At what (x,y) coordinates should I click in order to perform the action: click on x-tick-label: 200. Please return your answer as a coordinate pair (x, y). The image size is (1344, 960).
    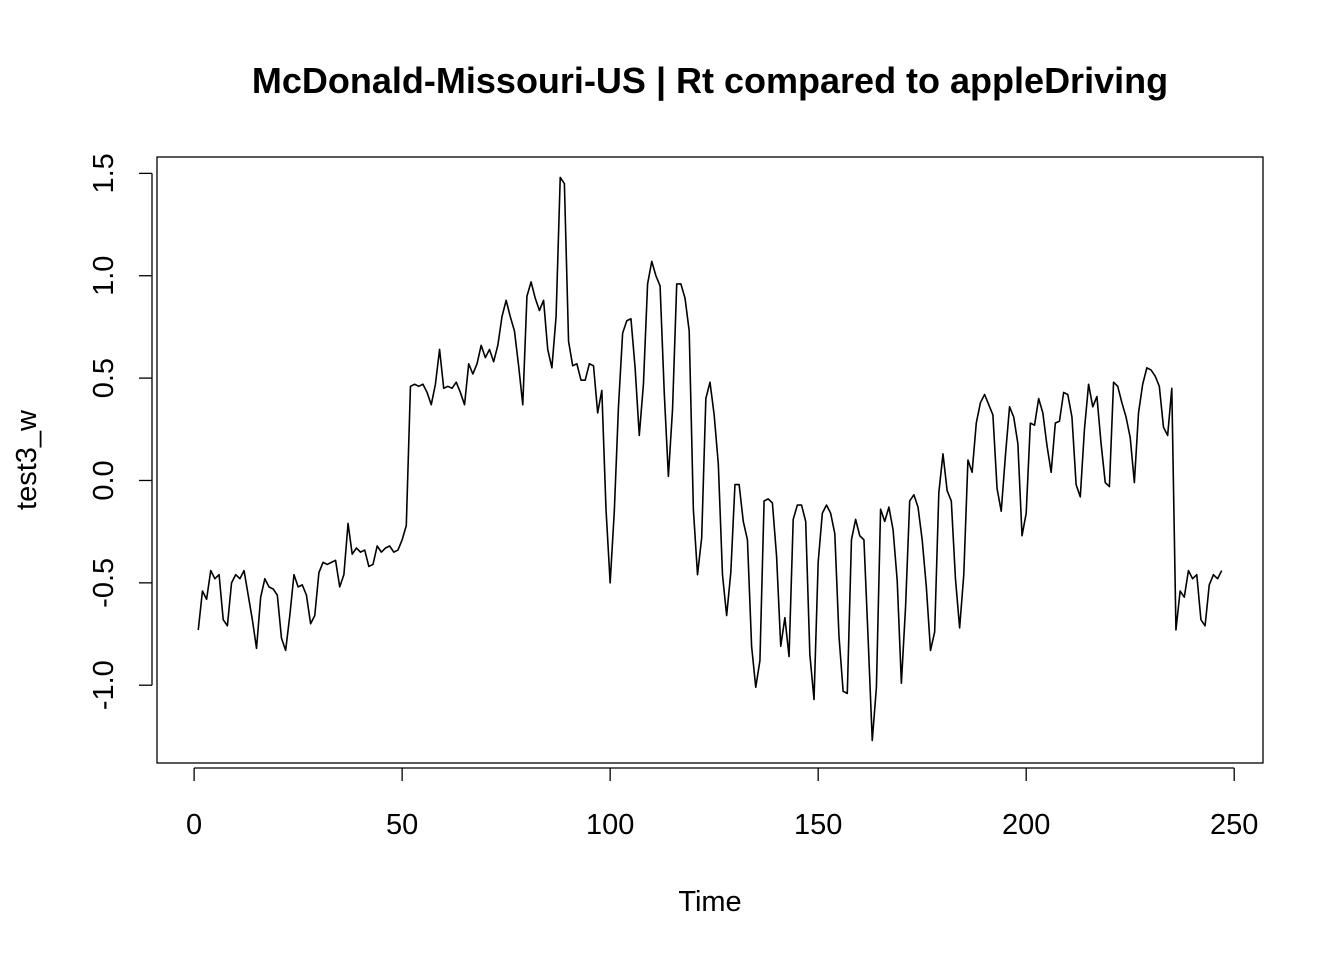
    Looking at the image, I should click on (1026, 825).